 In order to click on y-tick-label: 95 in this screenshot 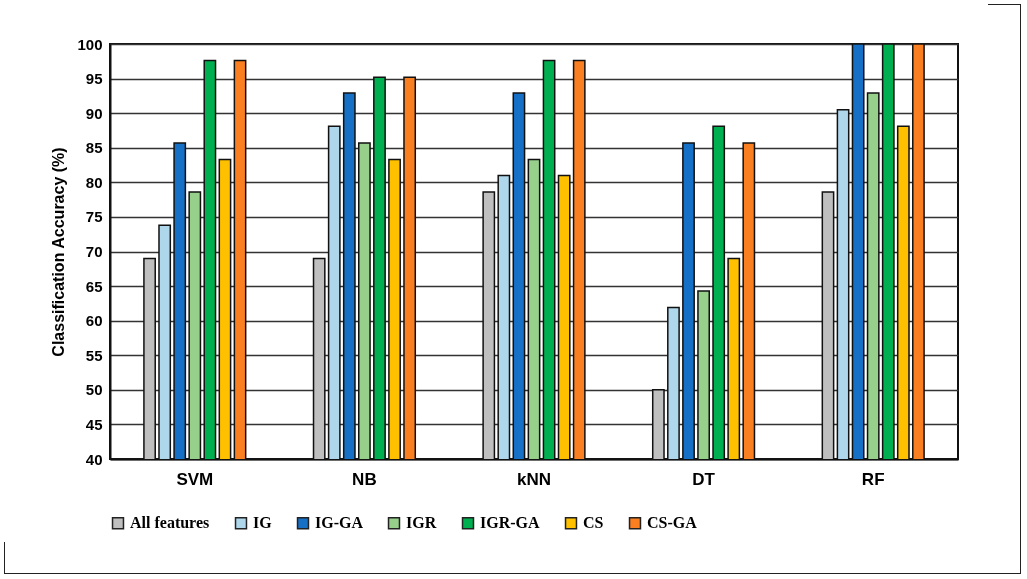, I will do `click(94, 79)`.